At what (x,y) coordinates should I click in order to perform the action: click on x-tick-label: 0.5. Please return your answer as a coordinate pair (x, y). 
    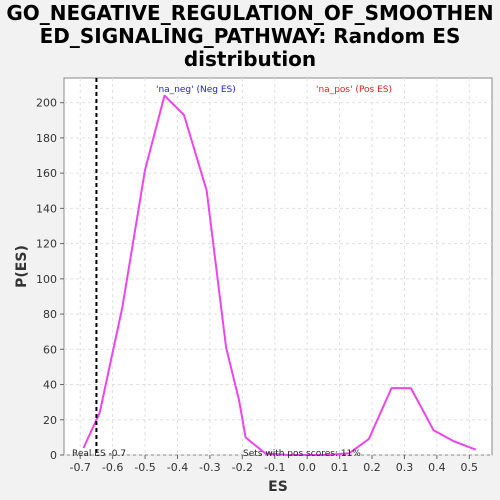
    Looking at the image, I should click on (470, 467).